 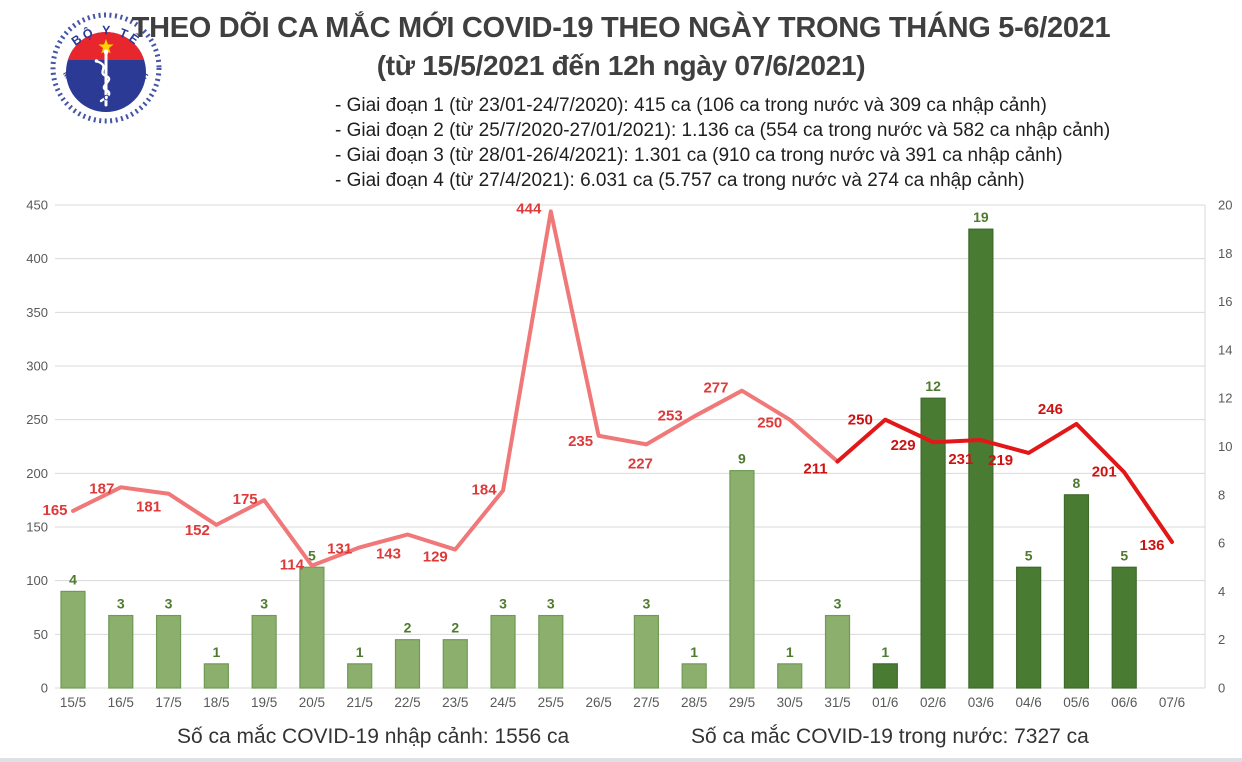 I want to click on svg-text: 400, so click(x=37, y=258).